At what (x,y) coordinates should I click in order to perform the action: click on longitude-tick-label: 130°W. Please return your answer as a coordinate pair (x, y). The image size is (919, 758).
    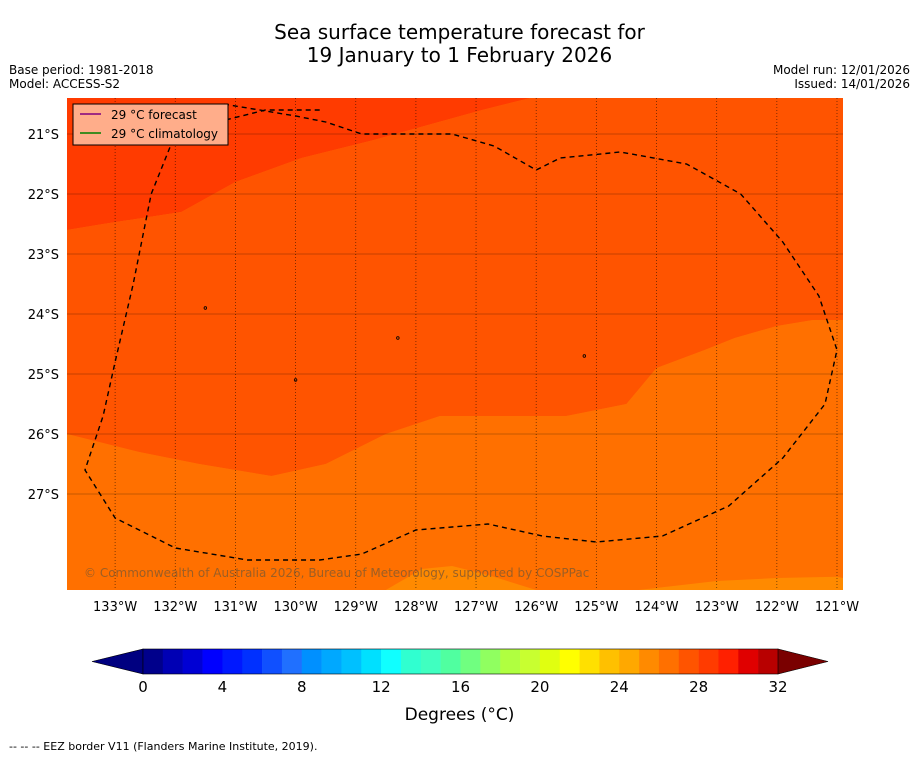
    Looking at the image, I should click on (296, 607).